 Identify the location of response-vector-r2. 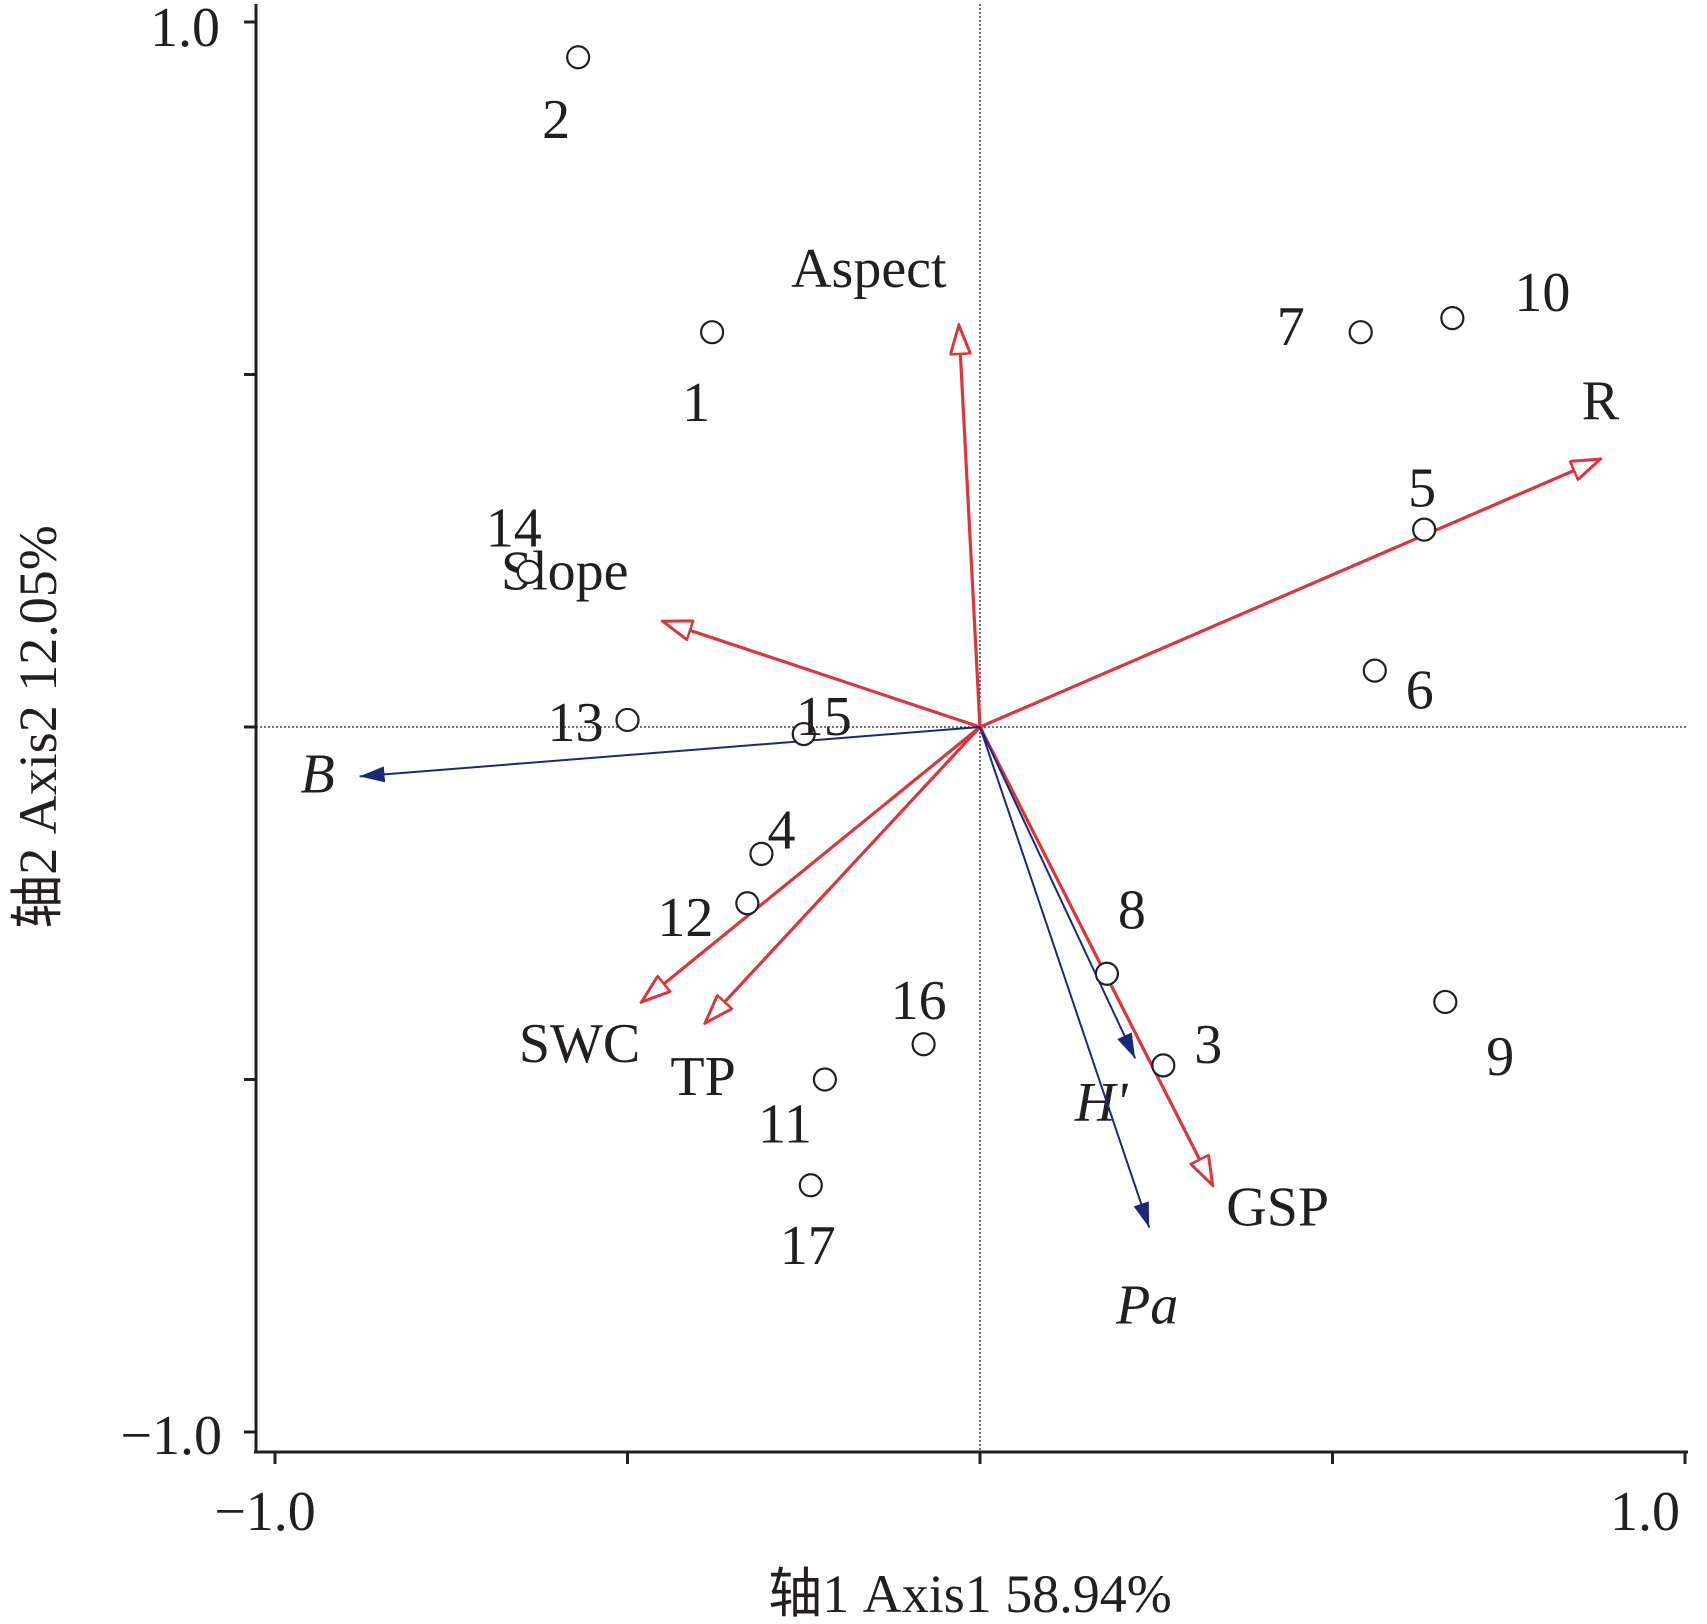
(1065, 977).